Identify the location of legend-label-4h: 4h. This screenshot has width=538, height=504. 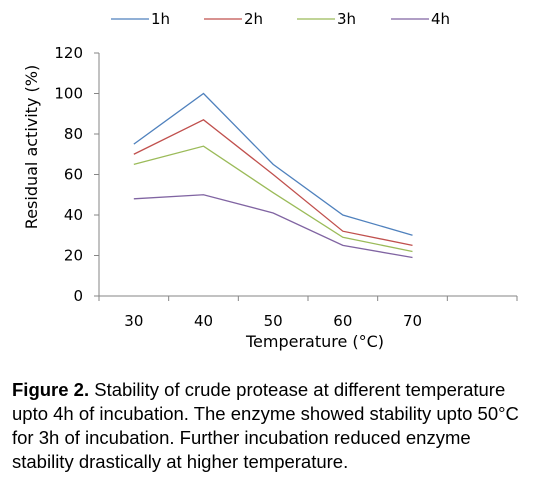
(440, 19).